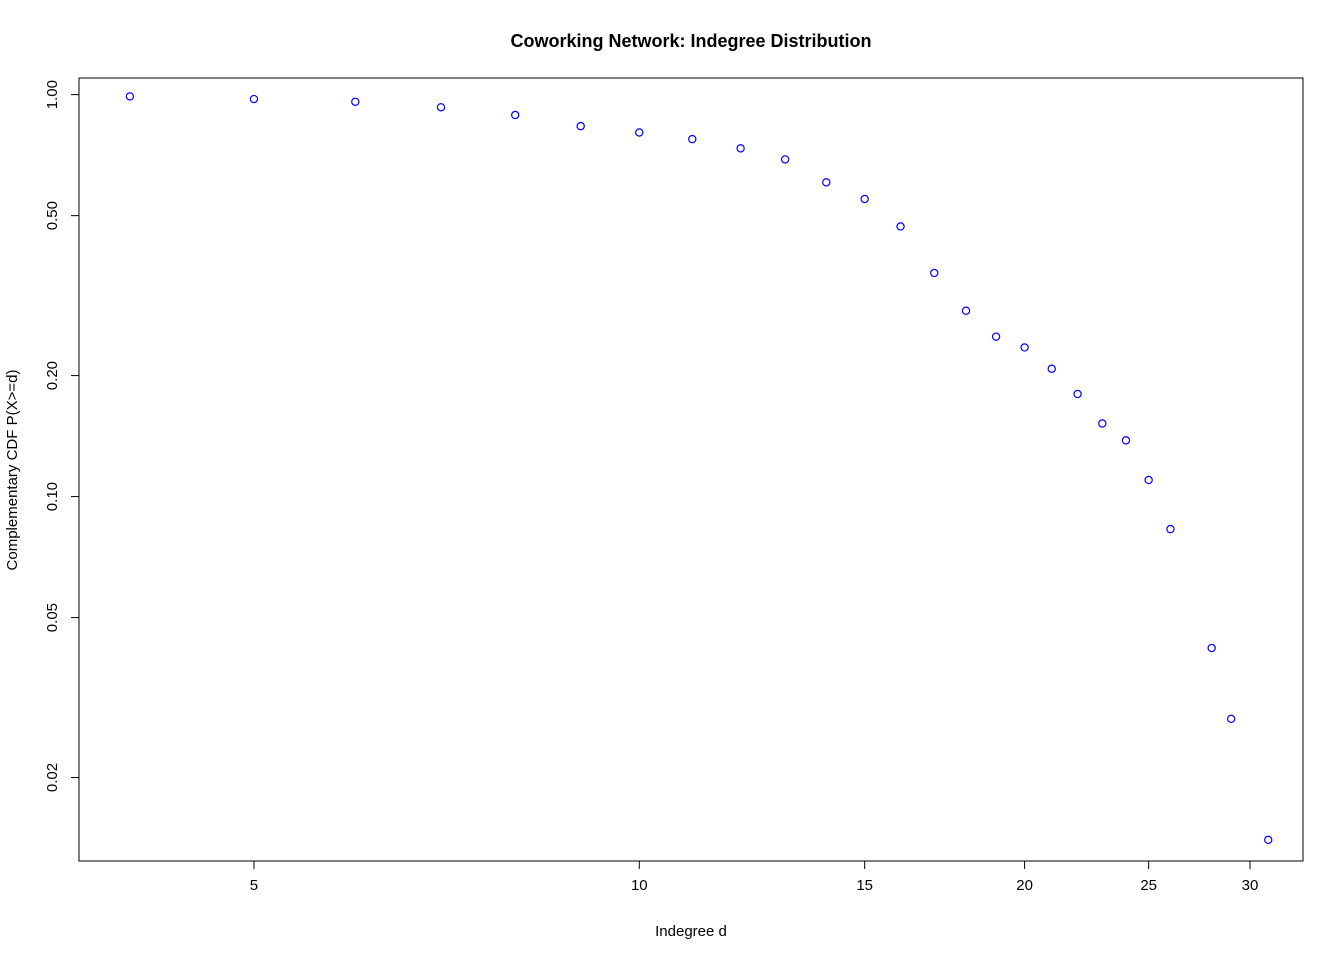  I want to click on y-tick-label: 1.00, so click(52, 94).